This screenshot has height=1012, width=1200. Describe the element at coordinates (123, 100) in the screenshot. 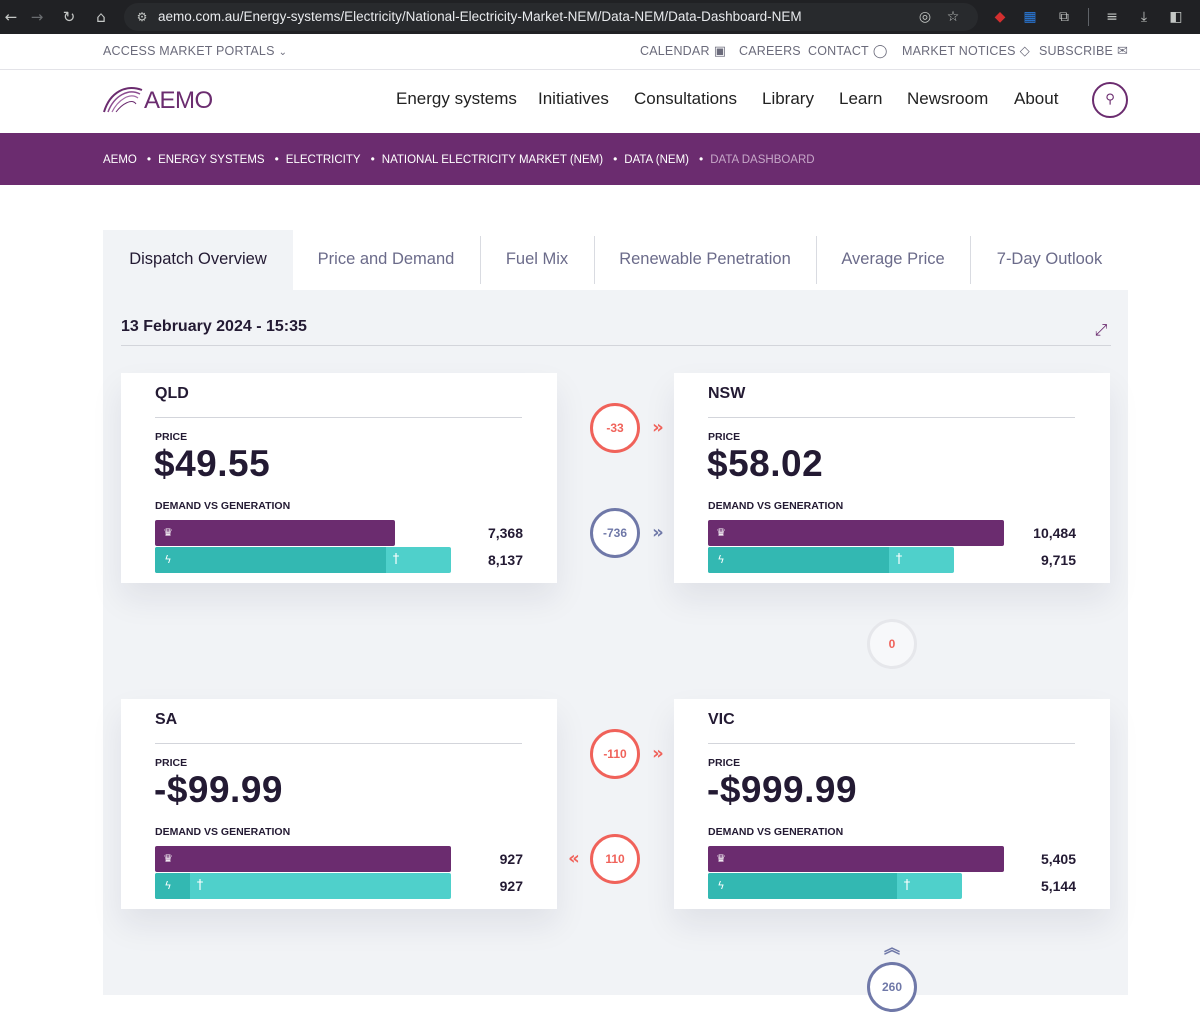

I see `aemo-swirl-icon` at that location.